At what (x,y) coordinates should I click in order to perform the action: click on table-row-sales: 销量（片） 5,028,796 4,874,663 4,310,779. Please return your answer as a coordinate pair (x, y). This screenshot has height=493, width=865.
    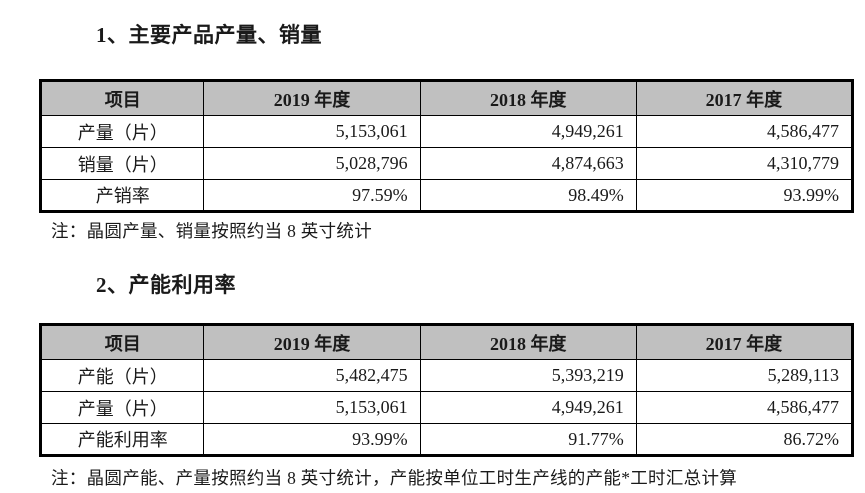
    Looking at the image, I should click on (446, 163).